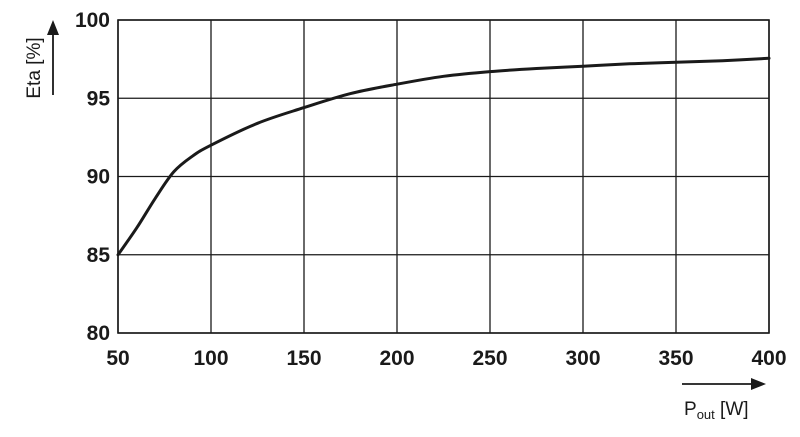  I want to click on x-axis-label-unit: [W], so click(732, 409).